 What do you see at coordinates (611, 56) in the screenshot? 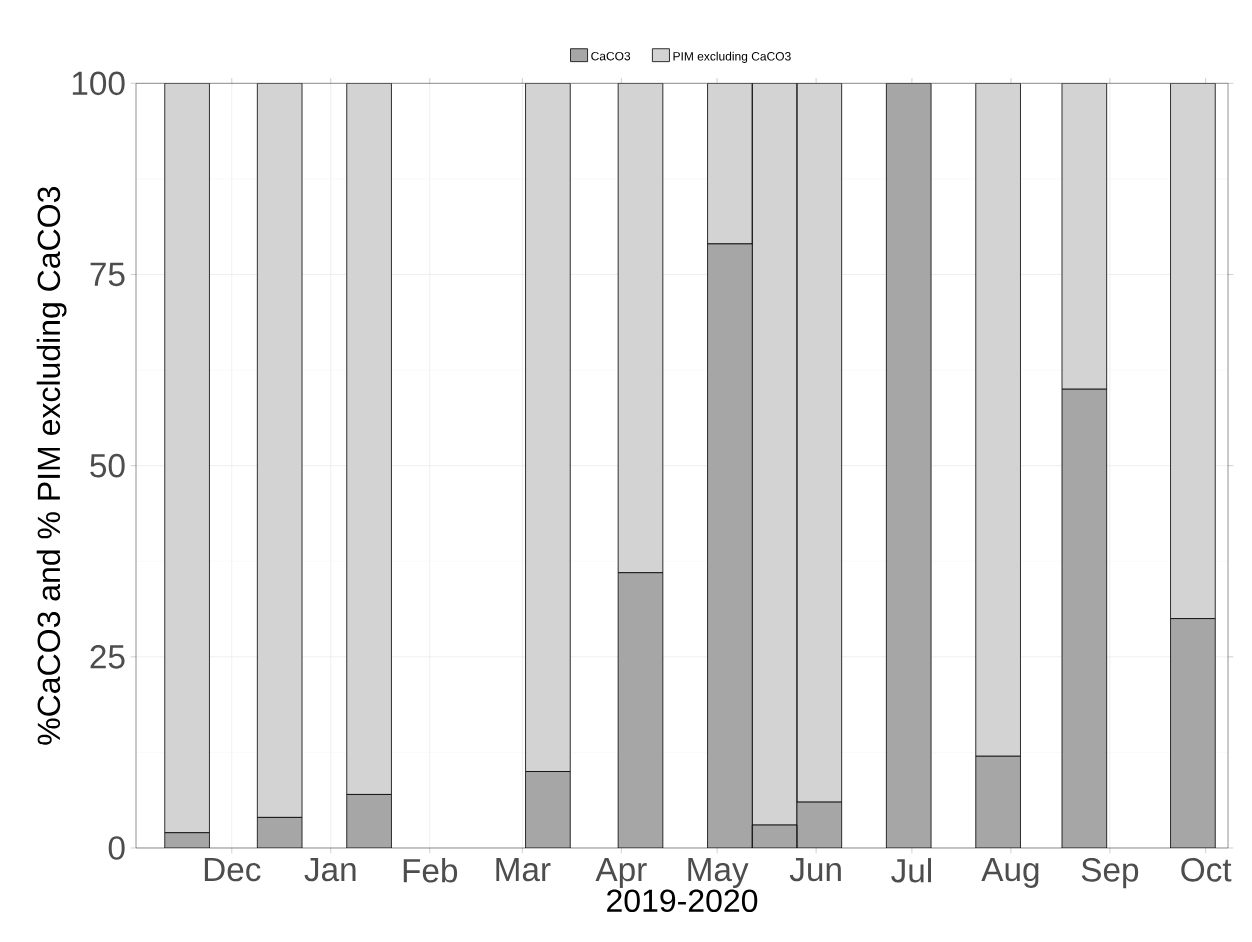
I see `legend-label: CaCO3` at bounding box center [611, 56].